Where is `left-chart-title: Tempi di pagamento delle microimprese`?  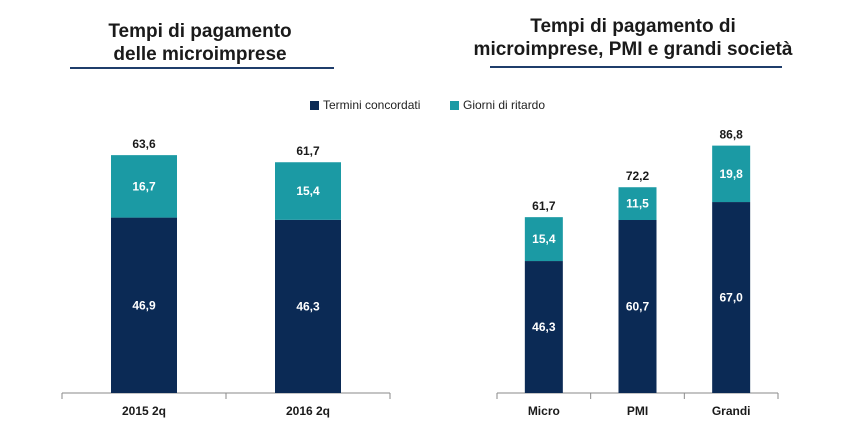
left-chart-title: Tempi di pagamento delle microimprese is located at coordinates (200, 43).